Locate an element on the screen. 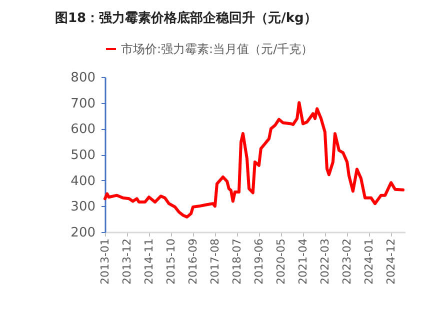  y-tick-label: 600 is located at coordinates (83, 130).